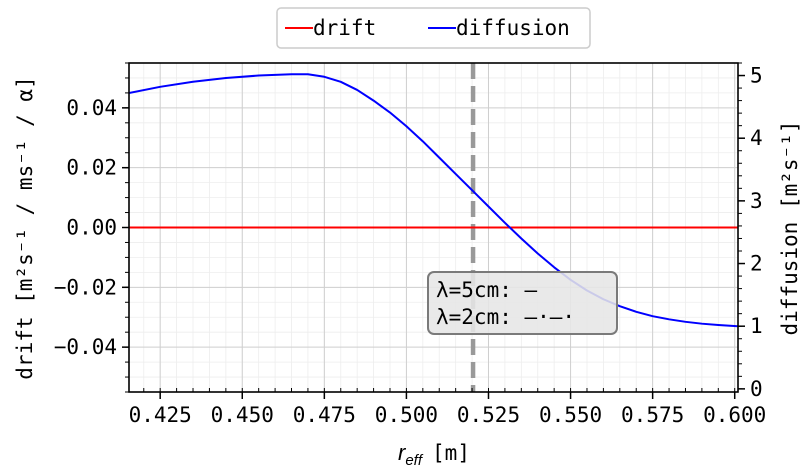 The height and width of the screenshot is (473, 811). What do you see at coordinates (324, 415) in the screenshot?
I see `x-tick-label: 0.475` at bounding box center [324, 415].